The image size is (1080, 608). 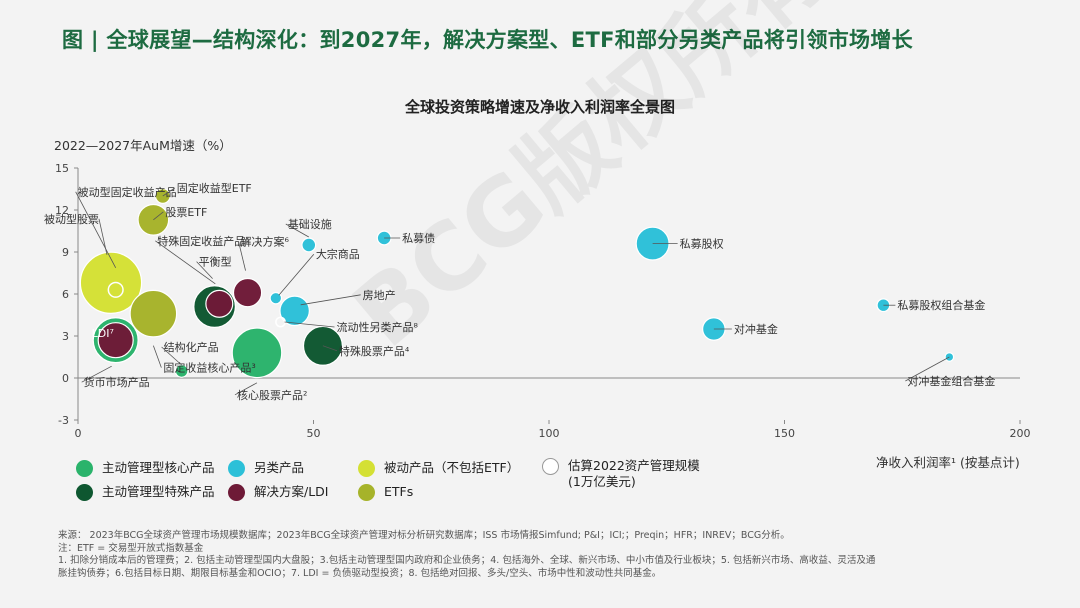 I want to click on data-label: 特殊固定收益产品⁵, so click(x=203, y=241).